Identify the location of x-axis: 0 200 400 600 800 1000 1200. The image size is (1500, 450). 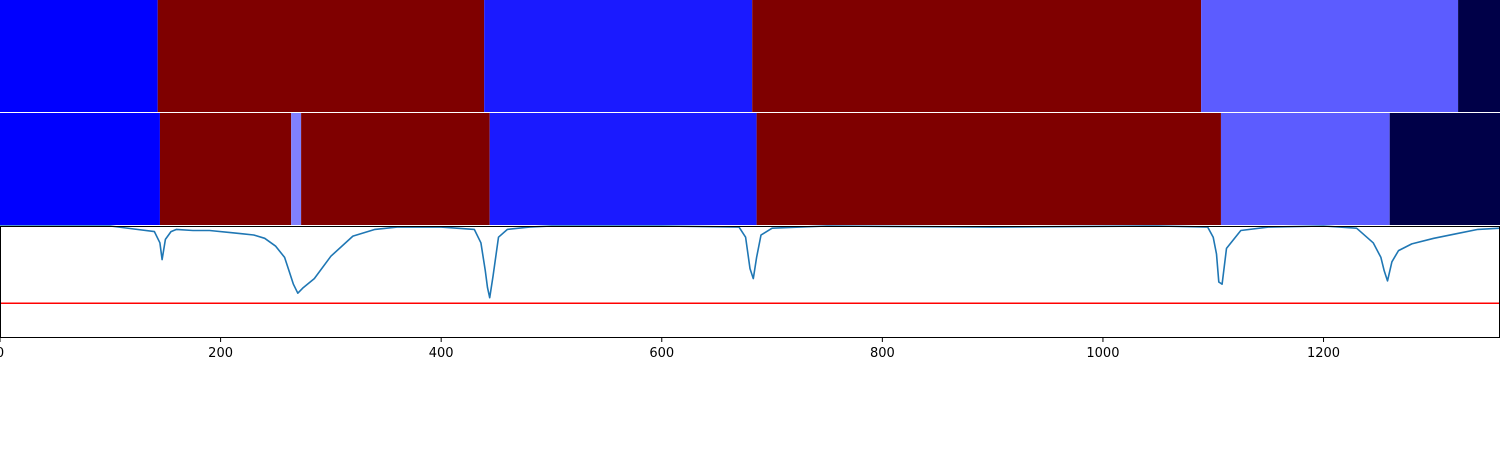
(670, 349).